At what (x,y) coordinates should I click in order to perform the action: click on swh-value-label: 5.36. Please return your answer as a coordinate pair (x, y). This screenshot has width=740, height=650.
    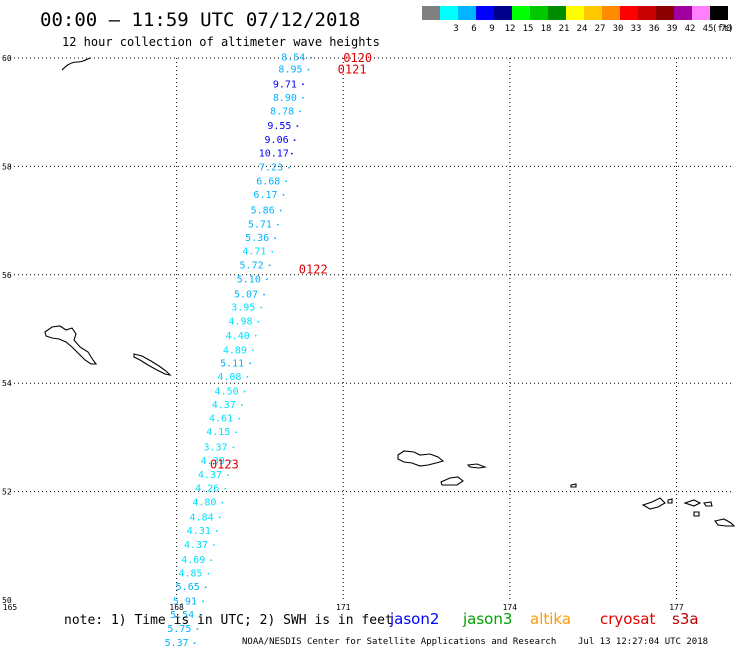
    Looking at the image, I should click on (257, 238).